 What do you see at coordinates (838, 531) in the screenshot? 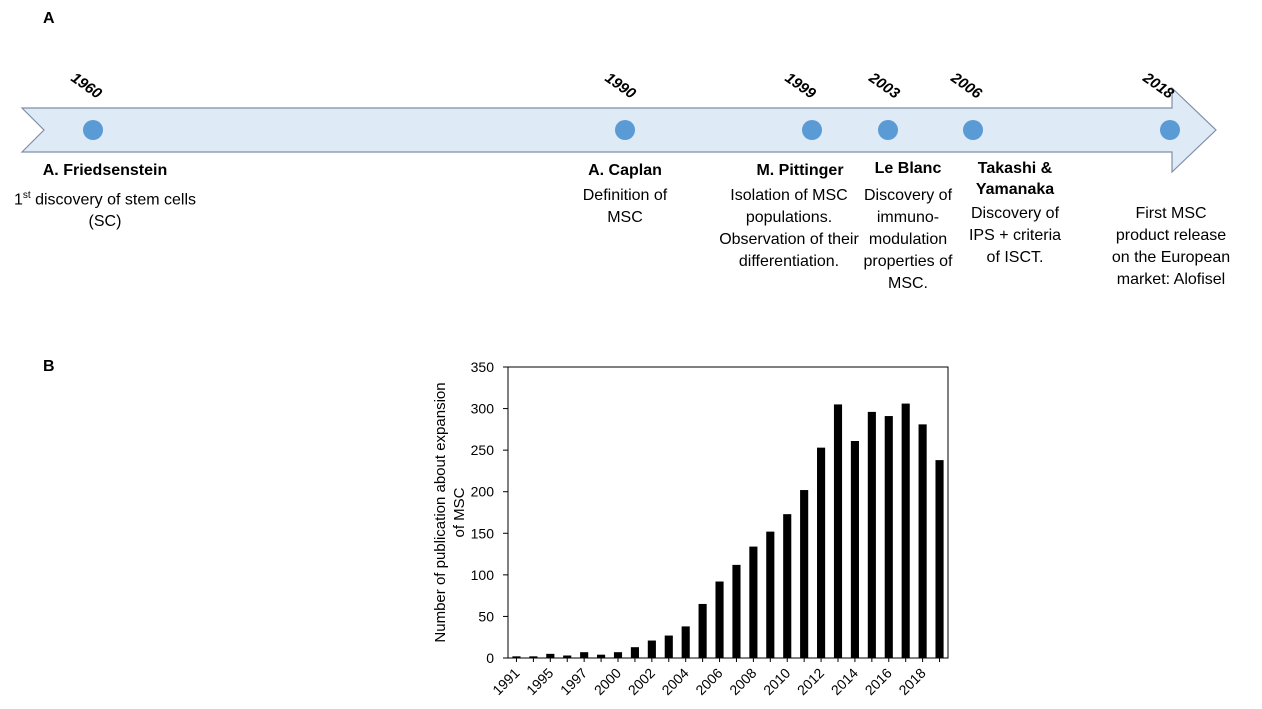
I see `bar-2013` at bounding box center [838, 531].